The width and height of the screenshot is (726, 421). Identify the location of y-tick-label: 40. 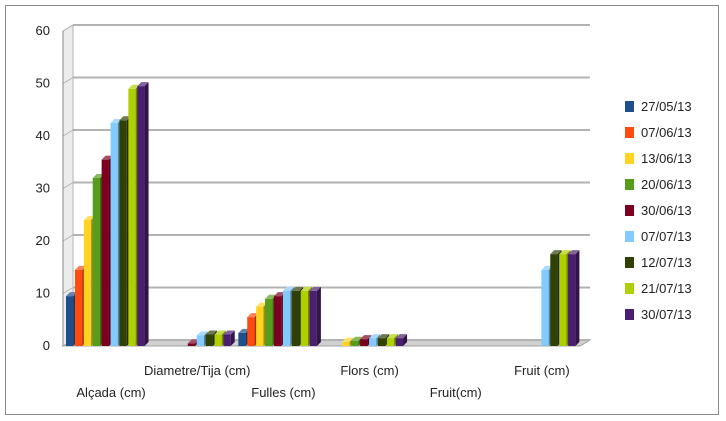
(43, 135).